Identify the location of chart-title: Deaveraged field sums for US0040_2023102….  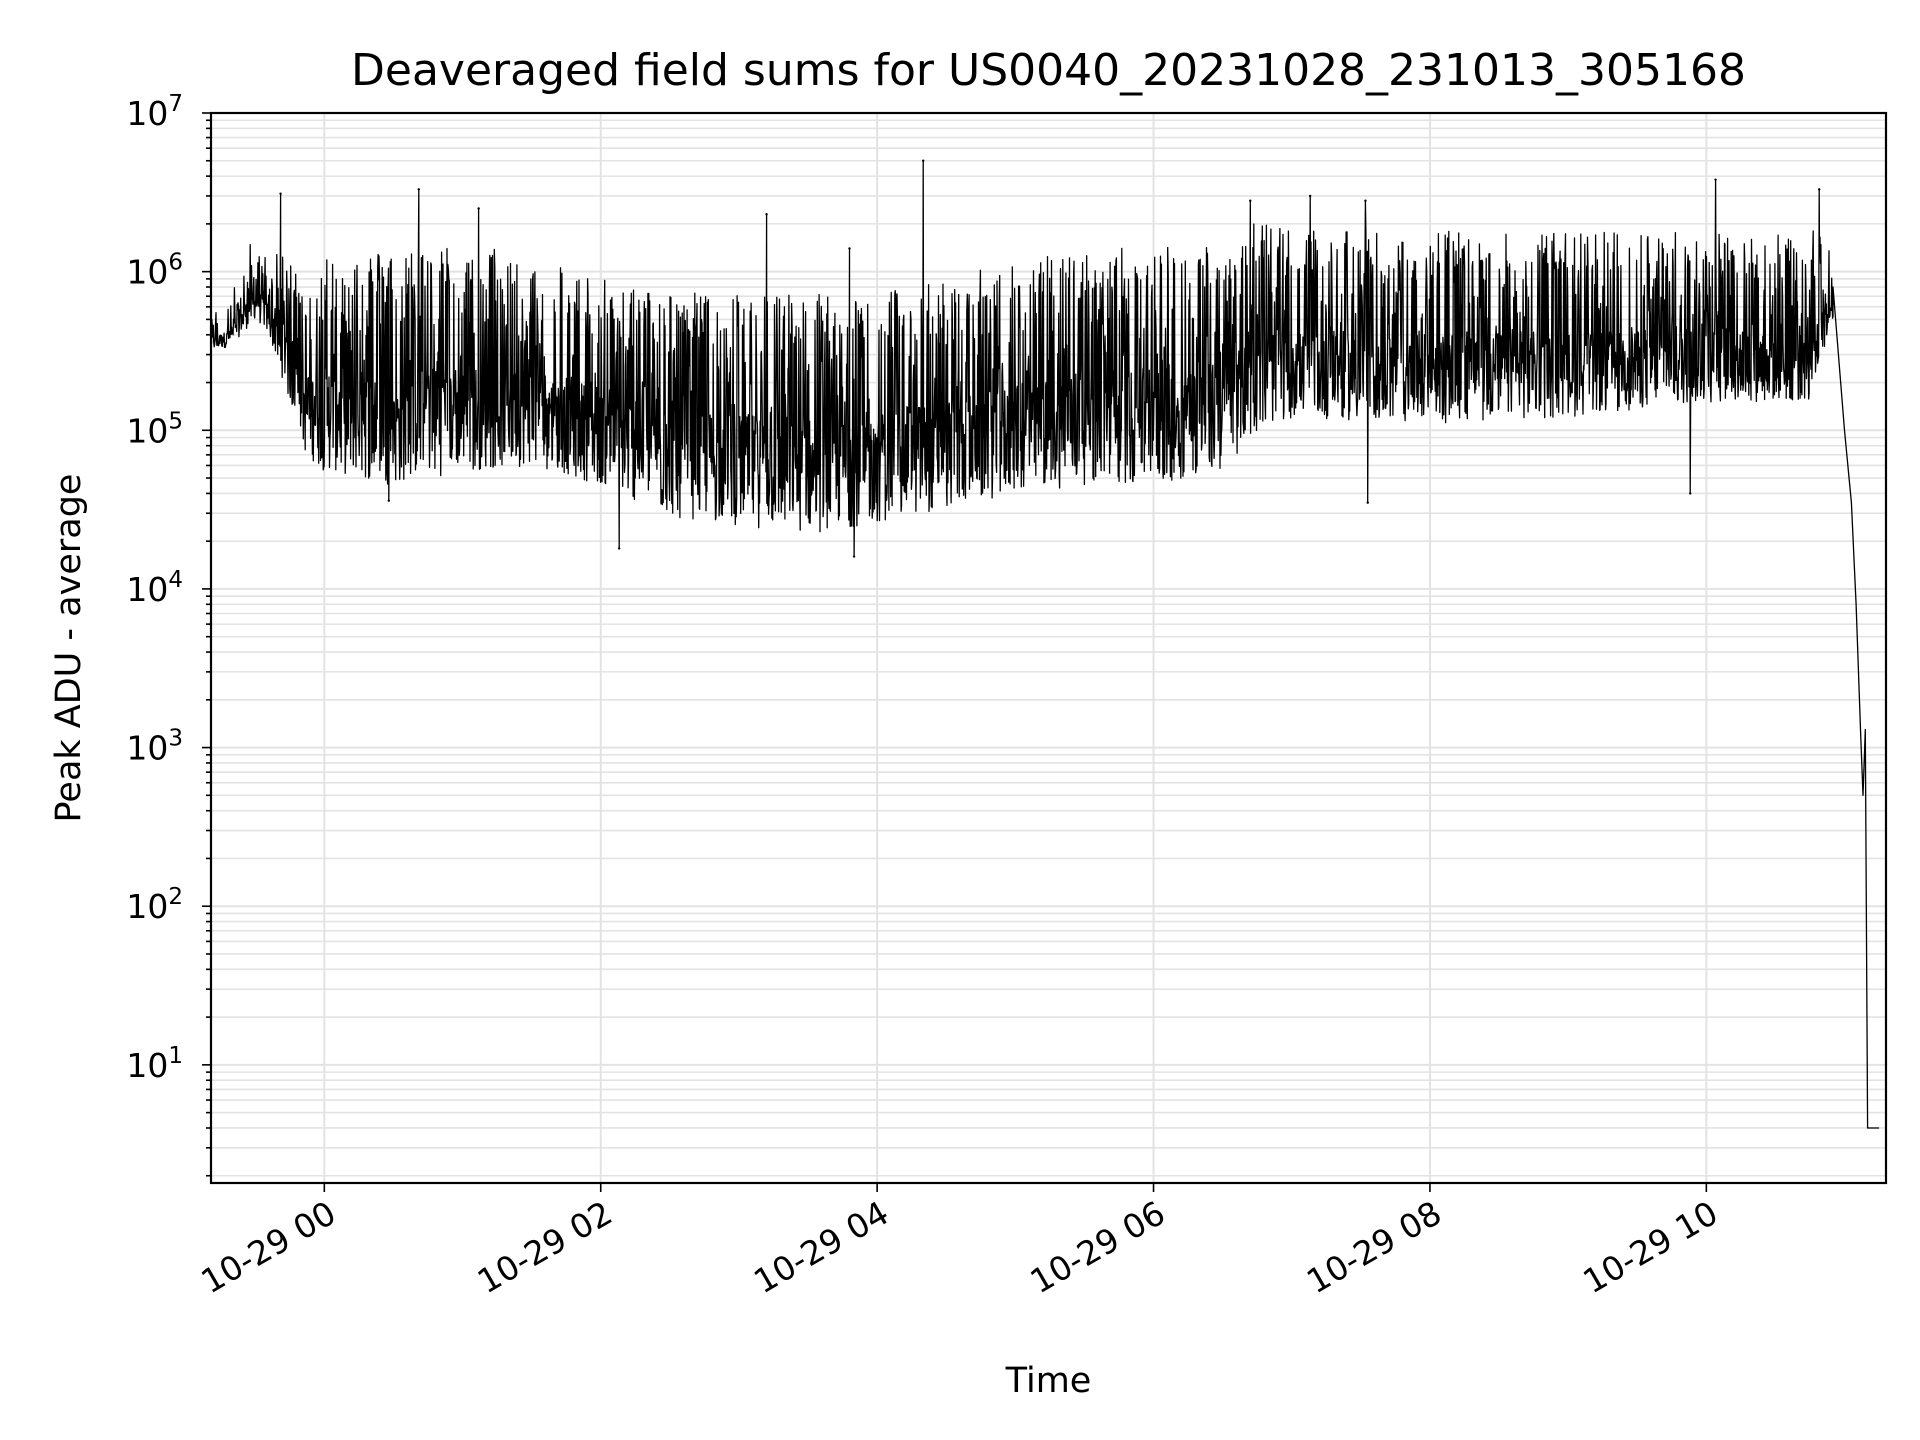
(1048, 70).